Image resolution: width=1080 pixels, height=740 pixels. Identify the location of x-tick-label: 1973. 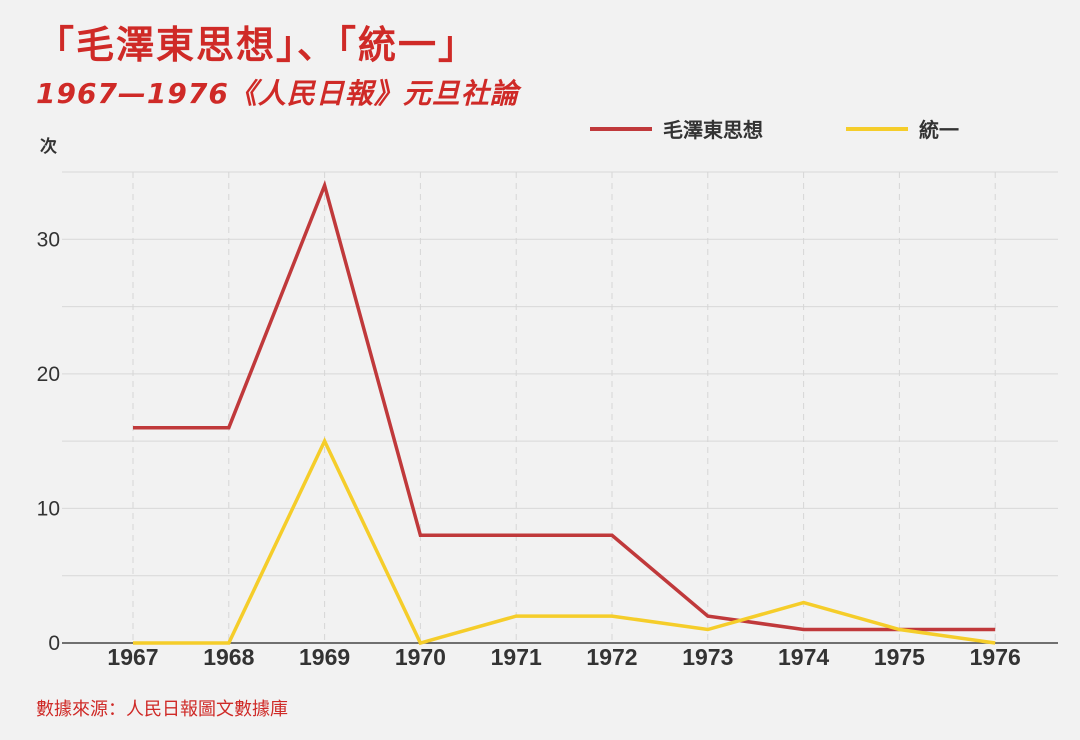
(707, 657).